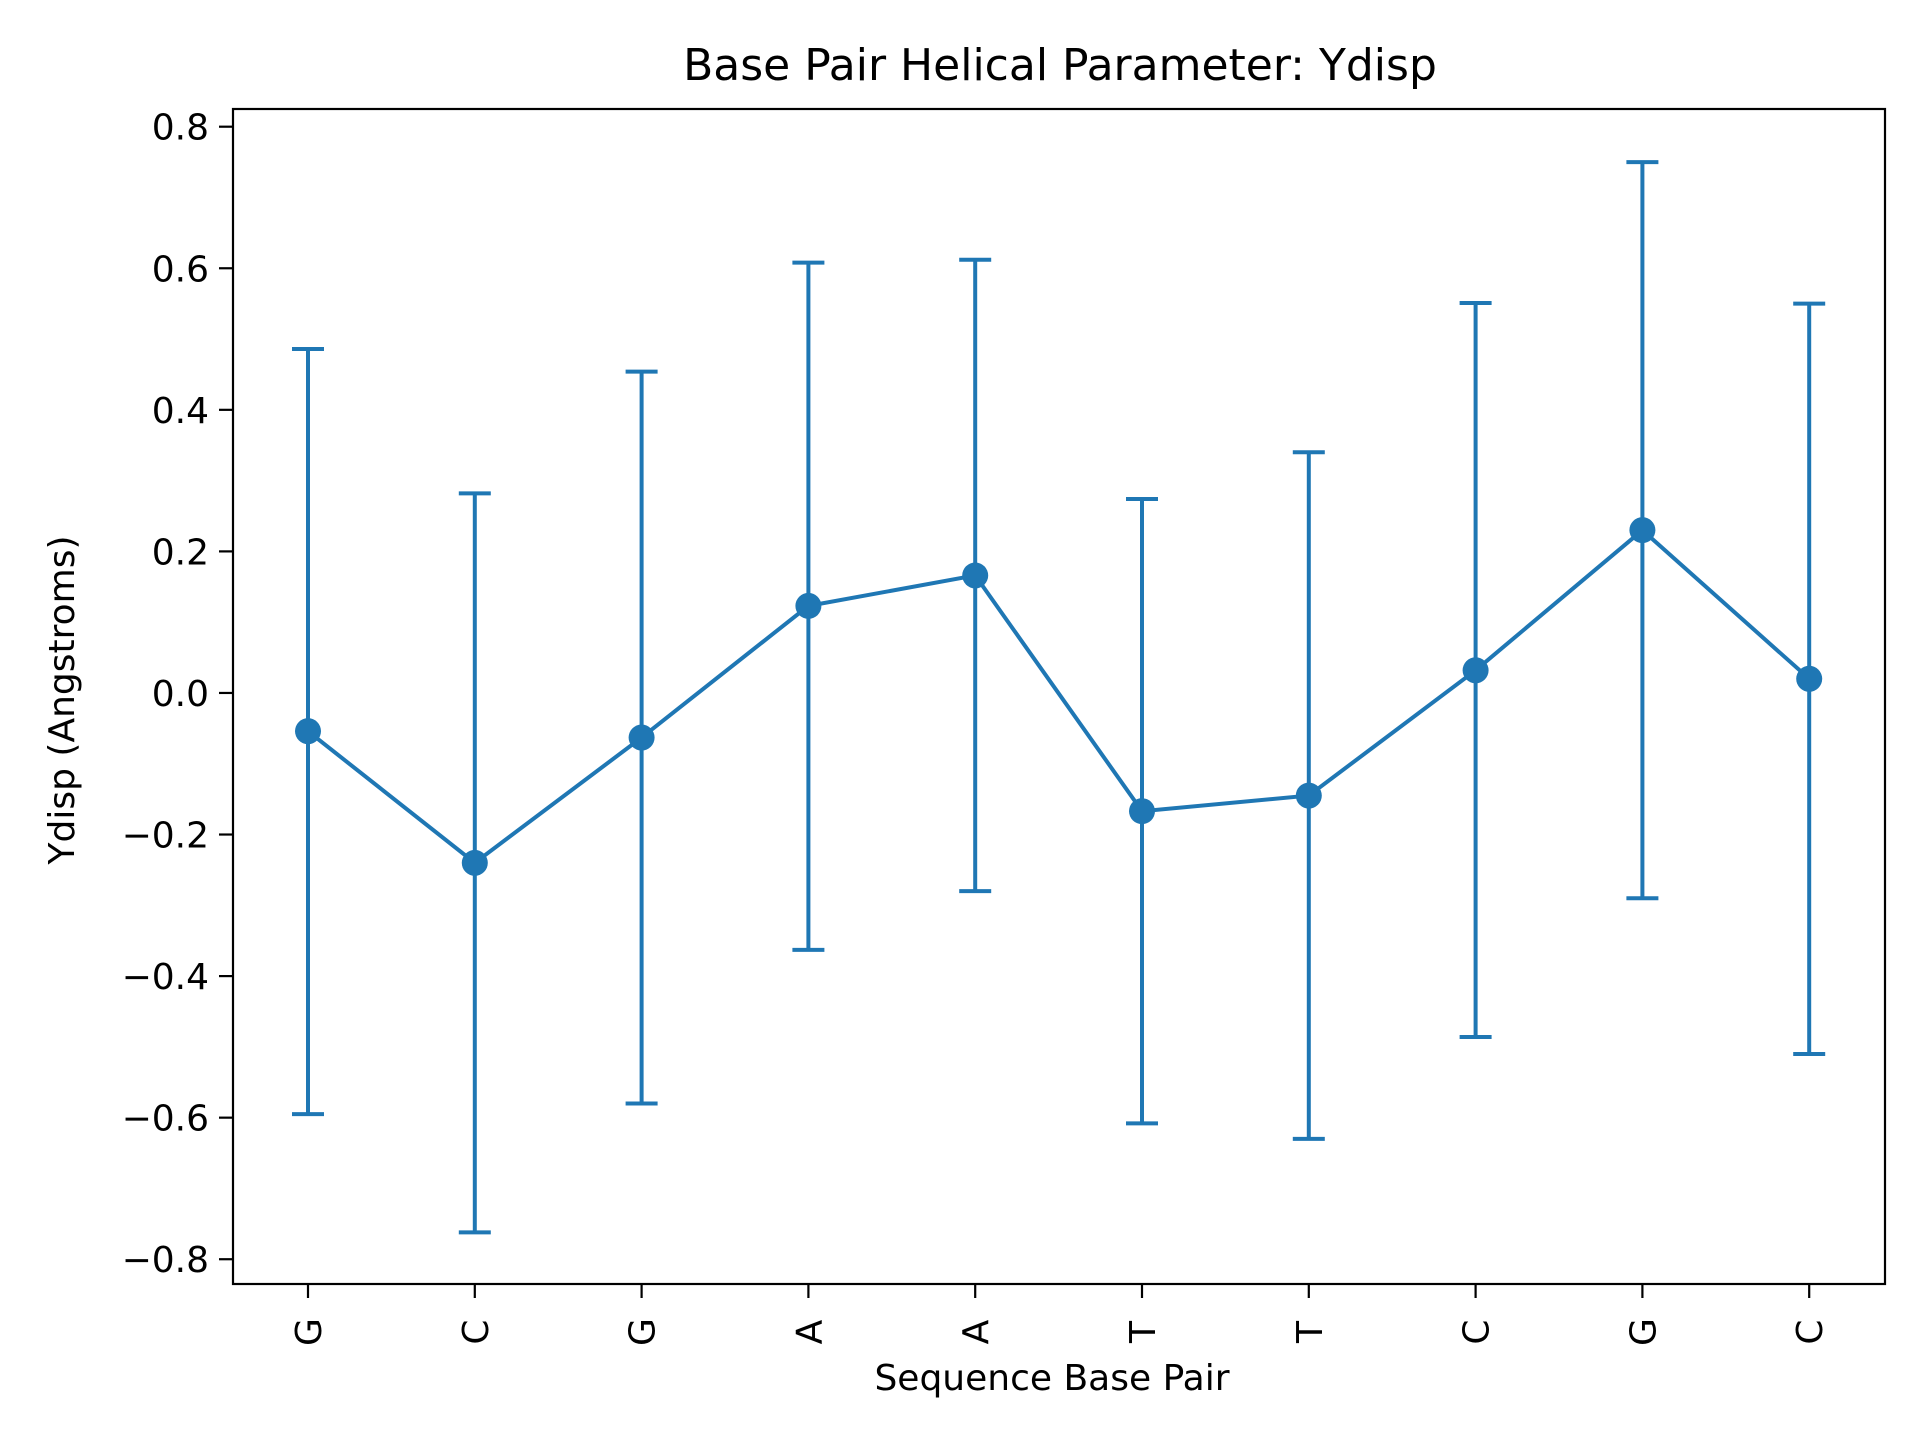 The height and width of the screenshot is (1440, 1920). What do you see at coordinates (165, 977) in the screenshot?
I see `y-tick-label: −0.4` at bounding box center [165, 977].